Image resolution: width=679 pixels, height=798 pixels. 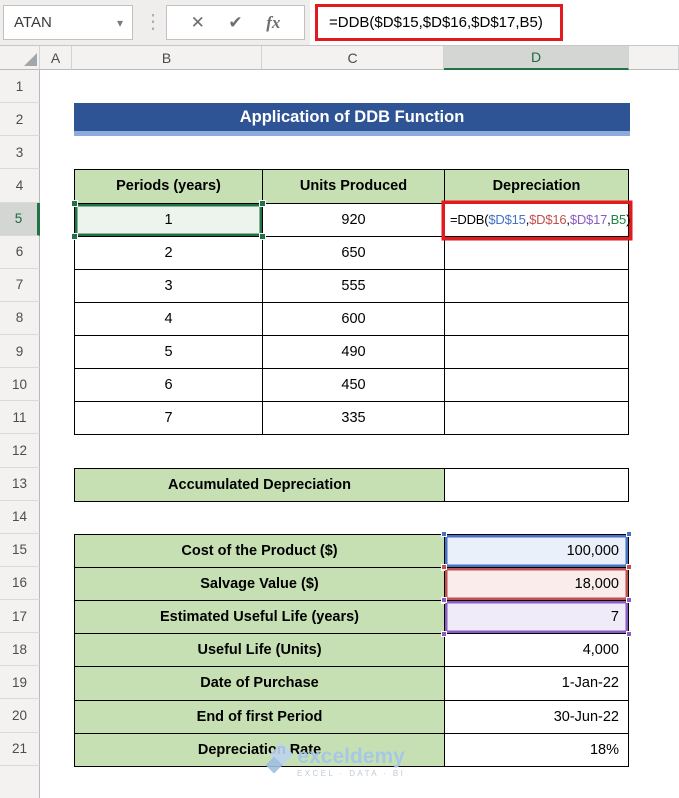 What do you see at coordinates (354, 319) in the screenshot?
I see `cell-C8: 600` at bounding box center [354, 319].